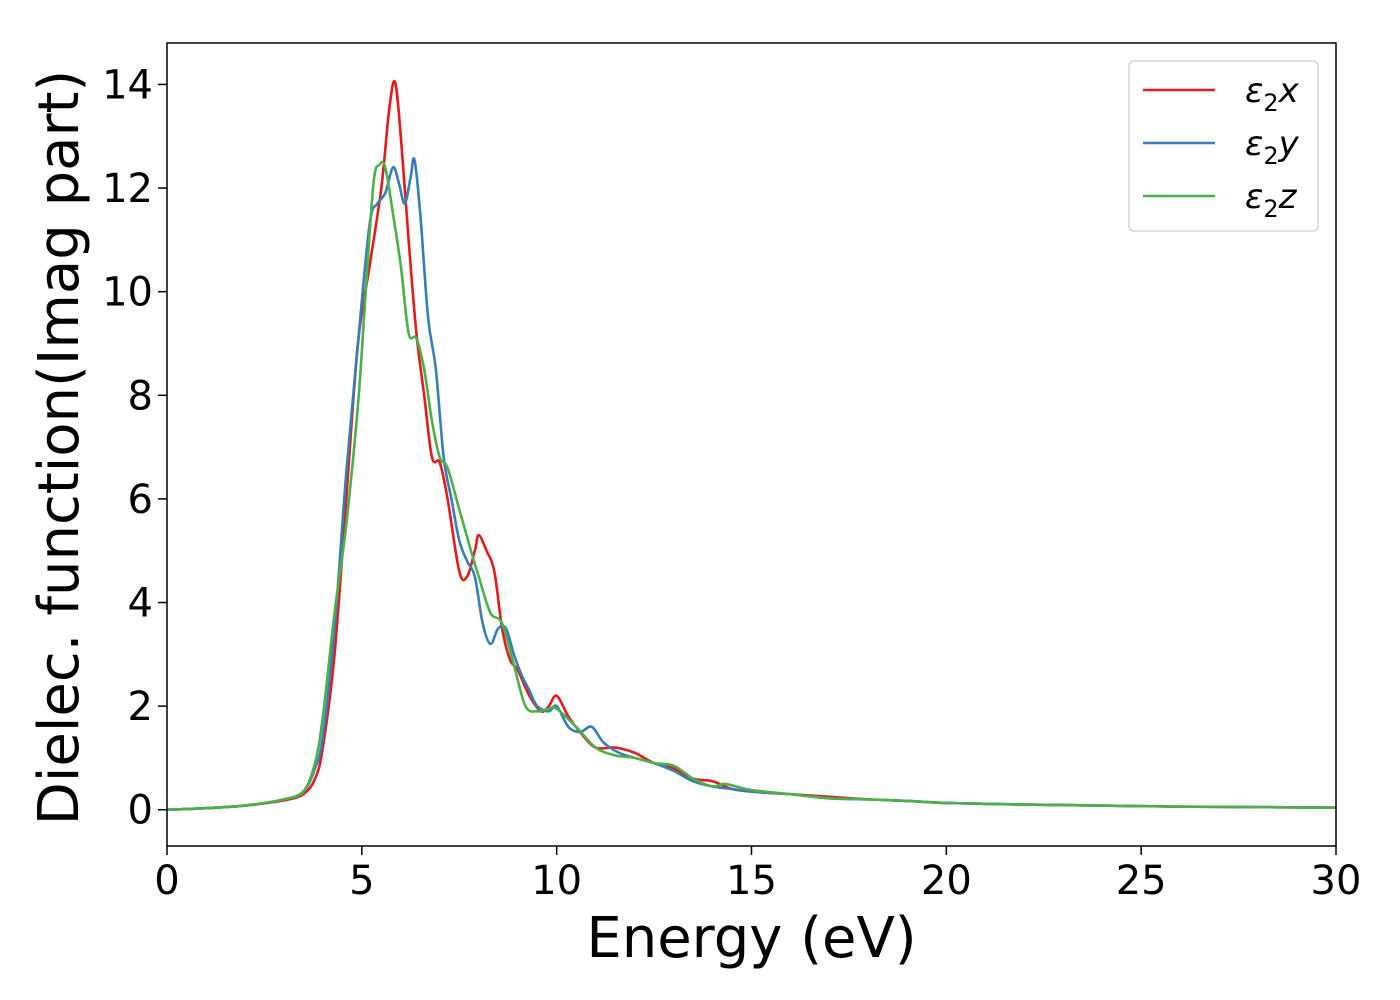 The height and width of the screenshot is (1000, 1400). What do you see at coordinates (946, 881) in the screenshot?
I see `x-tick-label: 20` at bounding box center [946, 881].